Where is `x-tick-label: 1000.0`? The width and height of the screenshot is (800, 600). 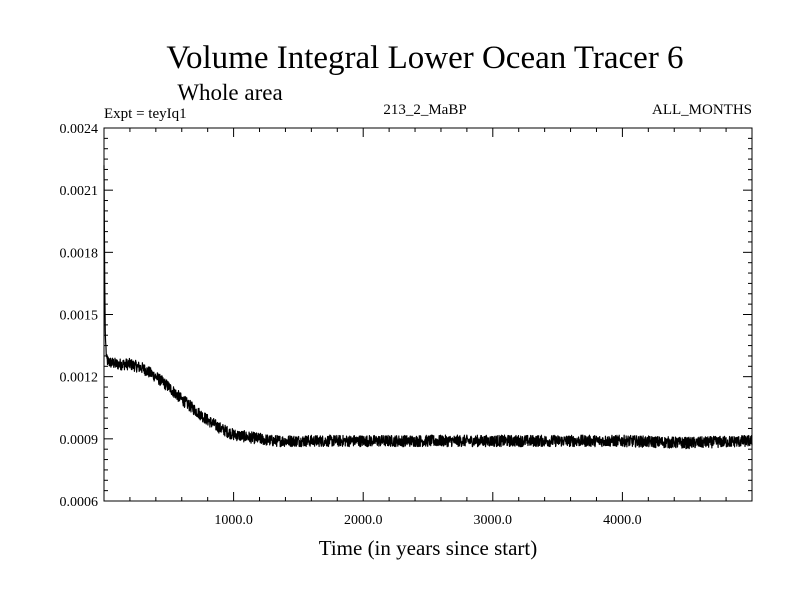
x-tick-label: 1000.0 is located at coordinates (233, 520).